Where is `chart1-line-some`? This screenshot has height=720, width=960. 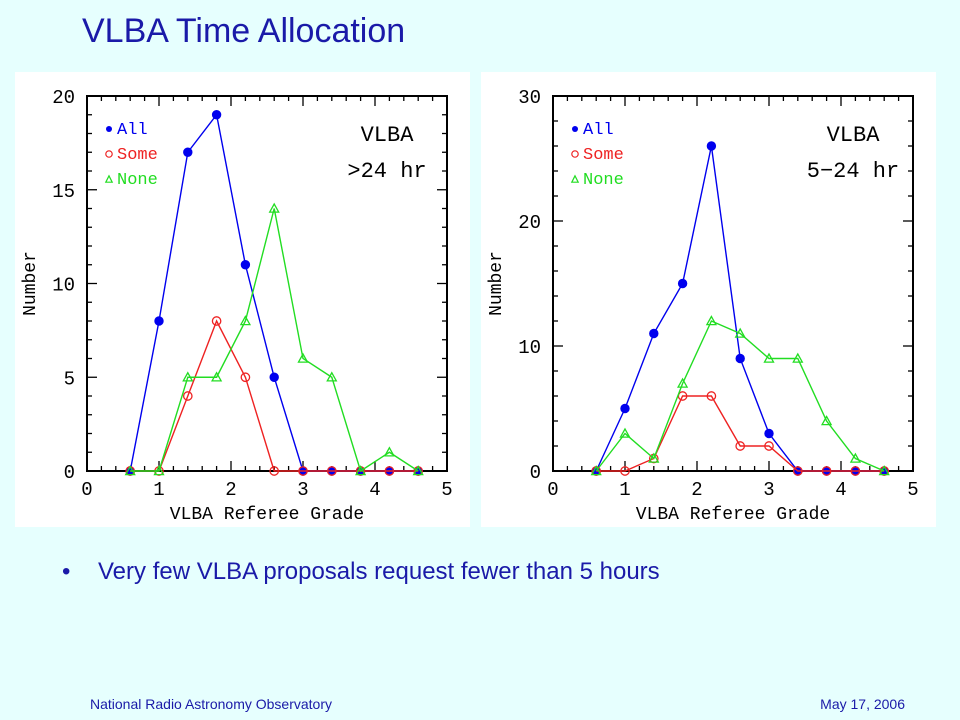 chart1-line-some is located at coordinates (740, 433).